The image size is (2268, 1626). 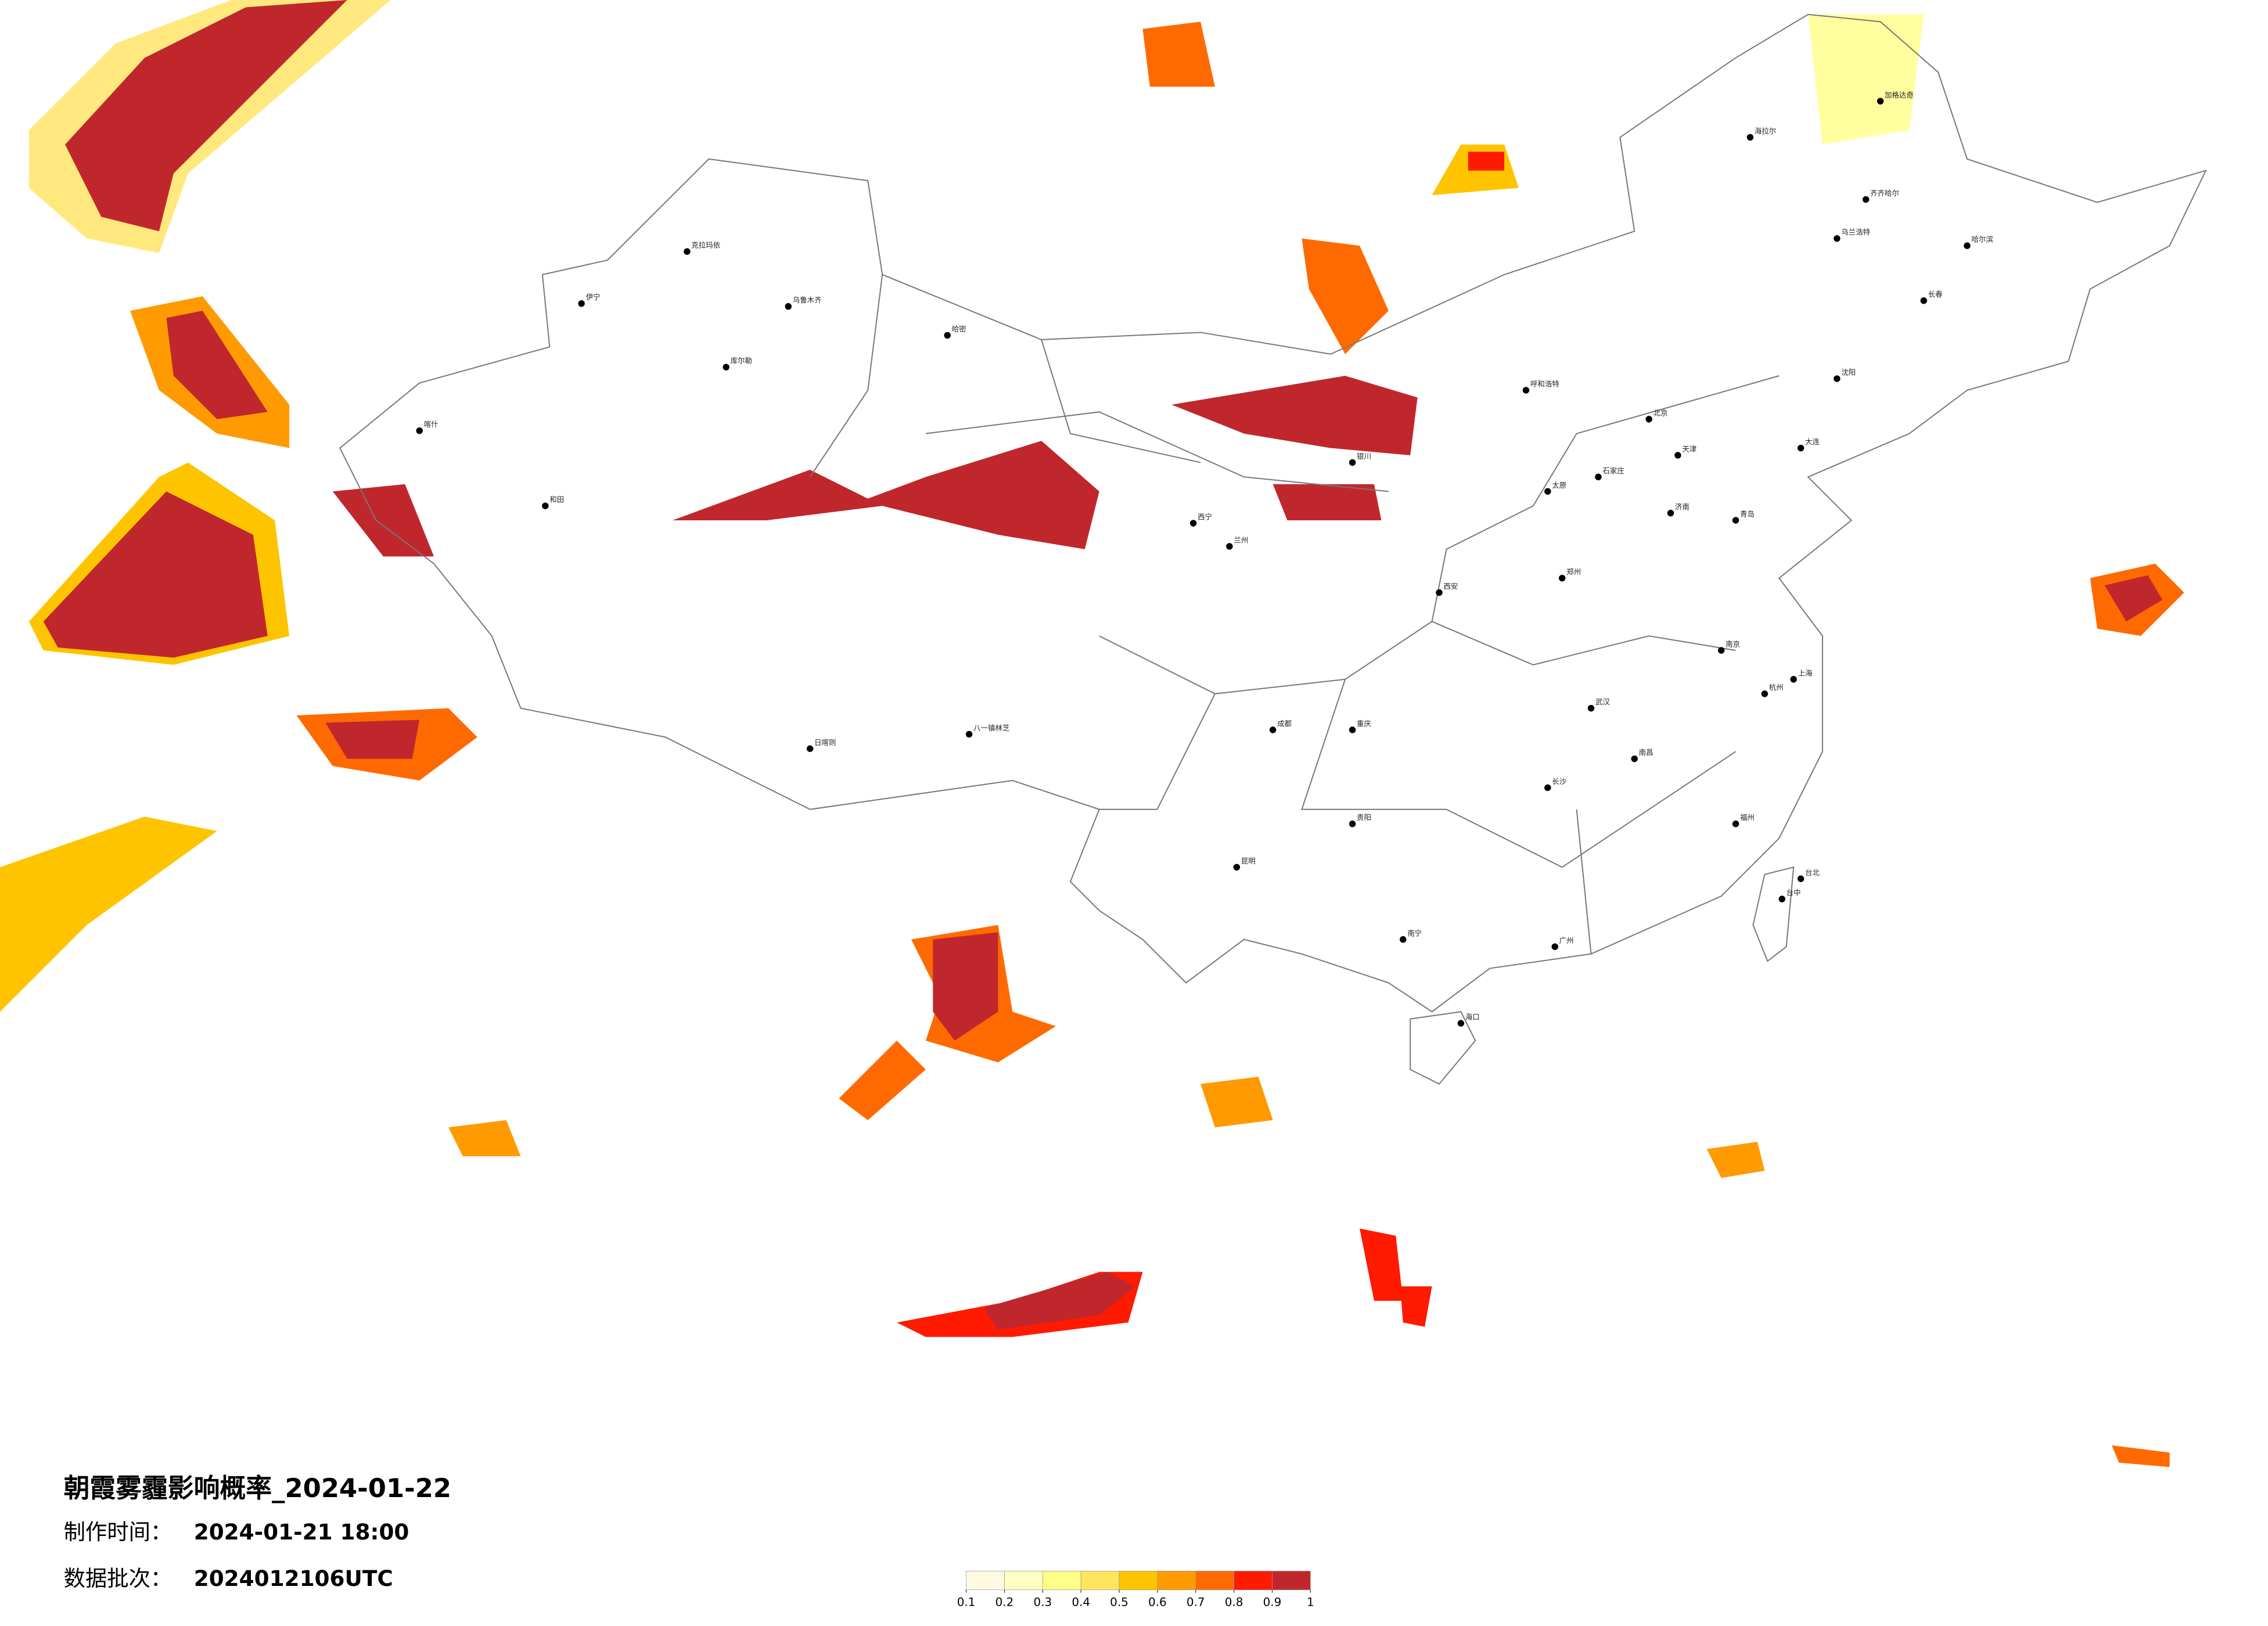 I want to click on city-label: 南京, so click(x=1733, y=644).